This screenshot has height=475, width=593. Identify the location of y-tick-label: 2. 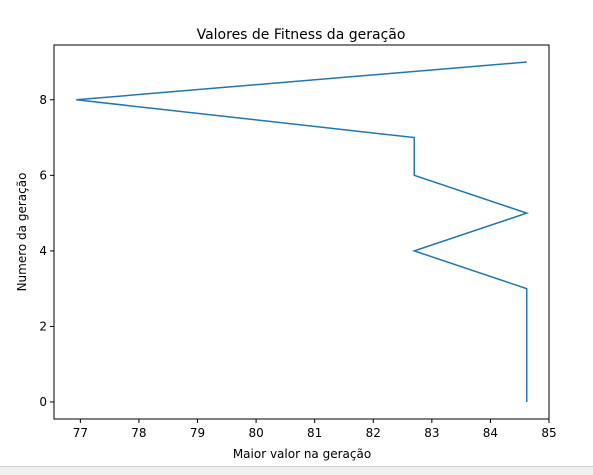
(43, 326).